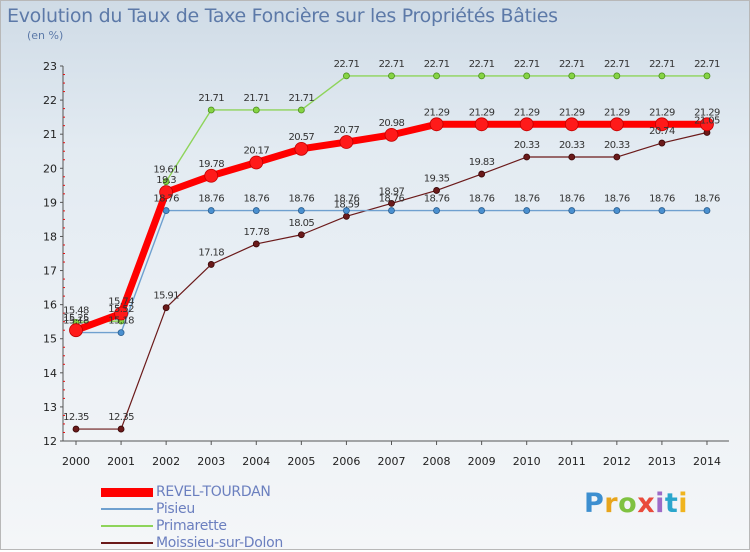  I want to click on x-tick-label: 2010, so click(527, 461).